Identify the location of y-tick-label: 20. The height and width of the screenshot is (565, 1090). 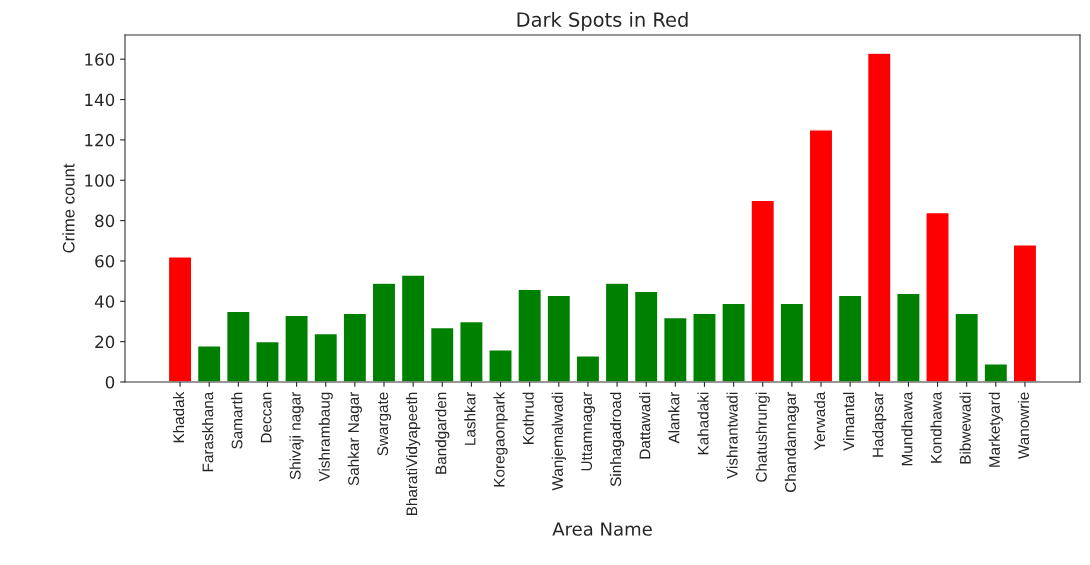
(105, 342).